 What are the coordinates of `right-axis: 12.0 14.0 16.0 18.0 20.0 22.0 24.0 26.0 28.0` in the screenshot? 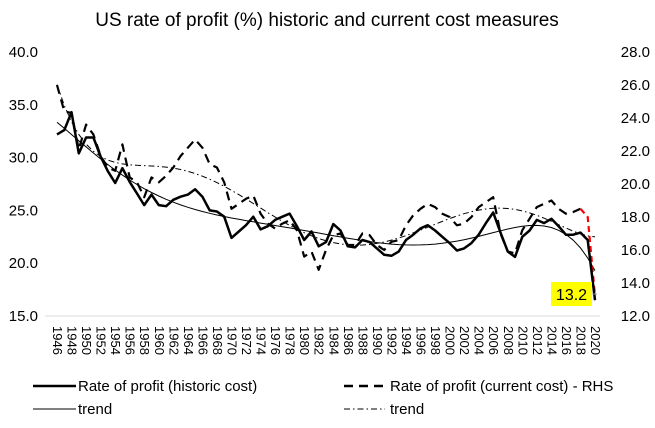 It's located at (635, 184).